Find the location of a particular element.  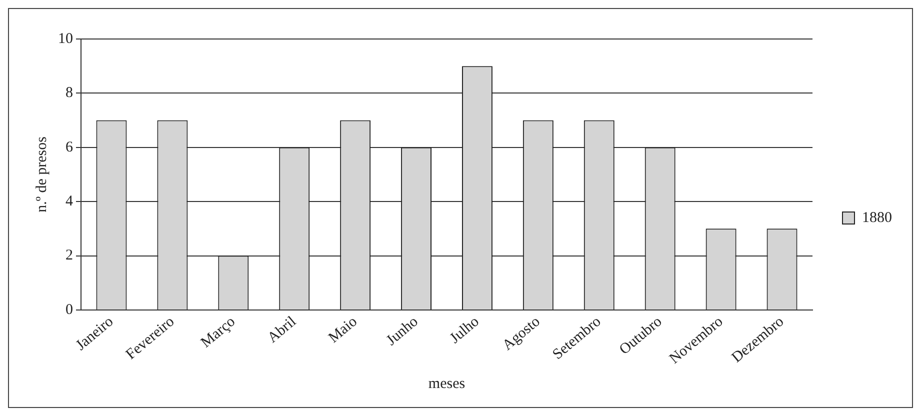

y-tick-label: 4 is located at coordinates (70, 202).